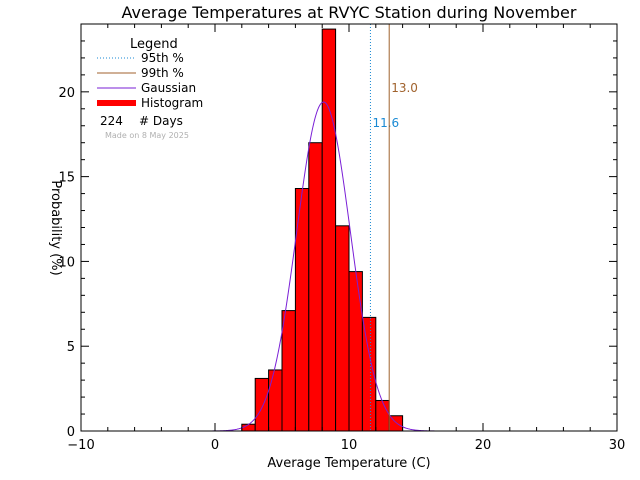  What do you see at coordinates (172, 103) in the screenshot?
I see `legend-label-3: Histogram` at bounding box center [172, 103].